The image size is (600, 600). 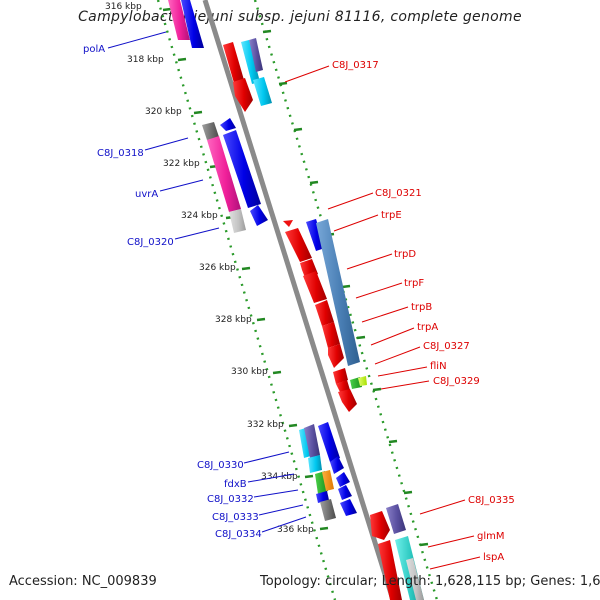 I want to click on right-label-c8j-0327: C8J_0327, so click(x=446, y=346).